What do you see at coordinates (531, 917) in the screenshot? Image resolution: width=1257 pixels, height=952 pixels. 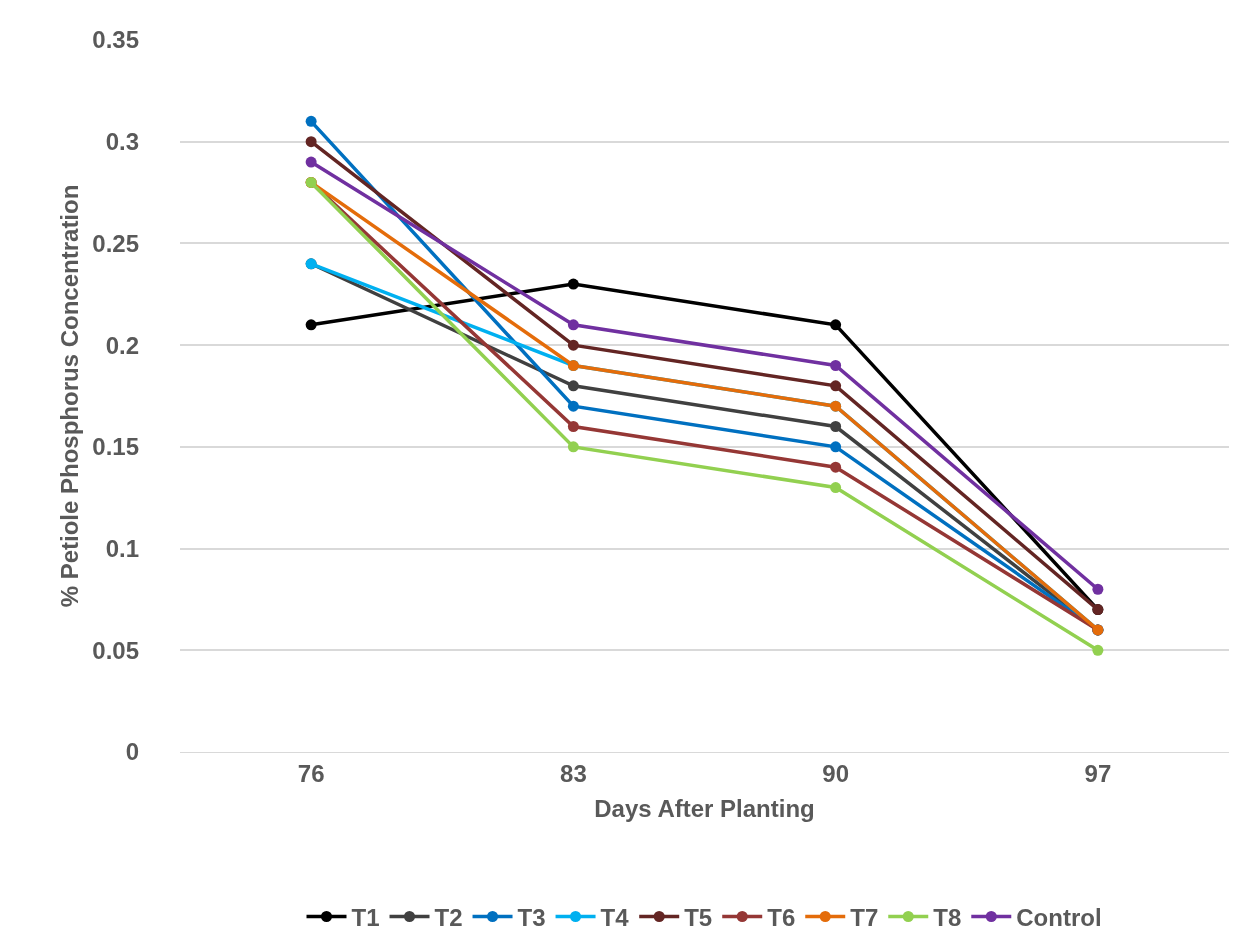 I see `legend-label: T3` at bounding box center [531, 917].